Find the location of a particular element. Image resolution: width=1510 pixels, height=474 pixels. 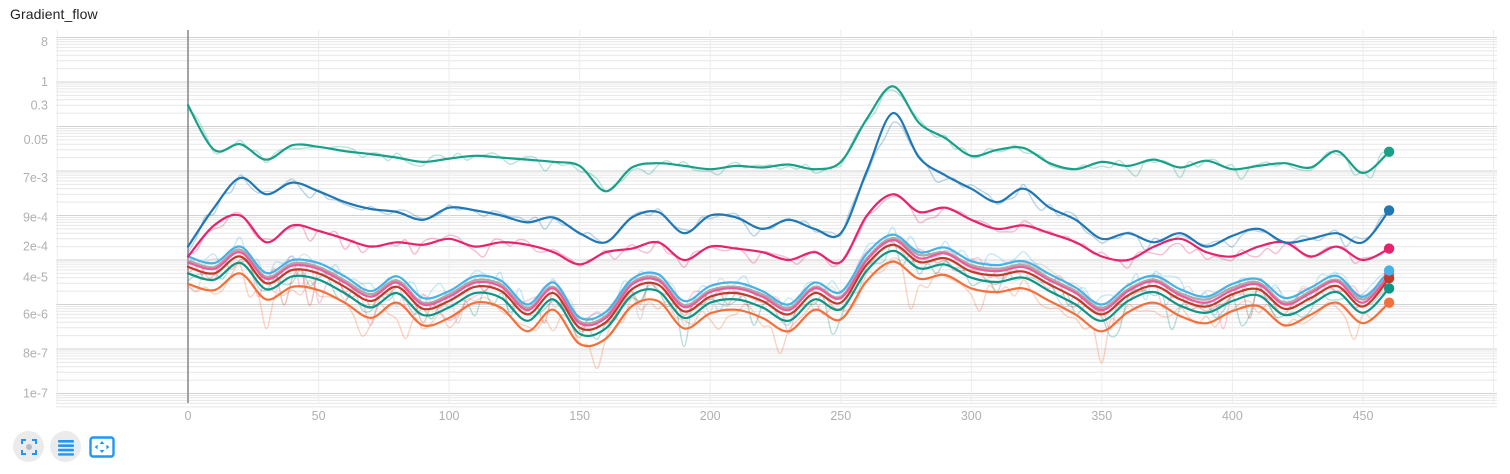

x-axis-tick-label: 0 is located at coordinates (188, 416).